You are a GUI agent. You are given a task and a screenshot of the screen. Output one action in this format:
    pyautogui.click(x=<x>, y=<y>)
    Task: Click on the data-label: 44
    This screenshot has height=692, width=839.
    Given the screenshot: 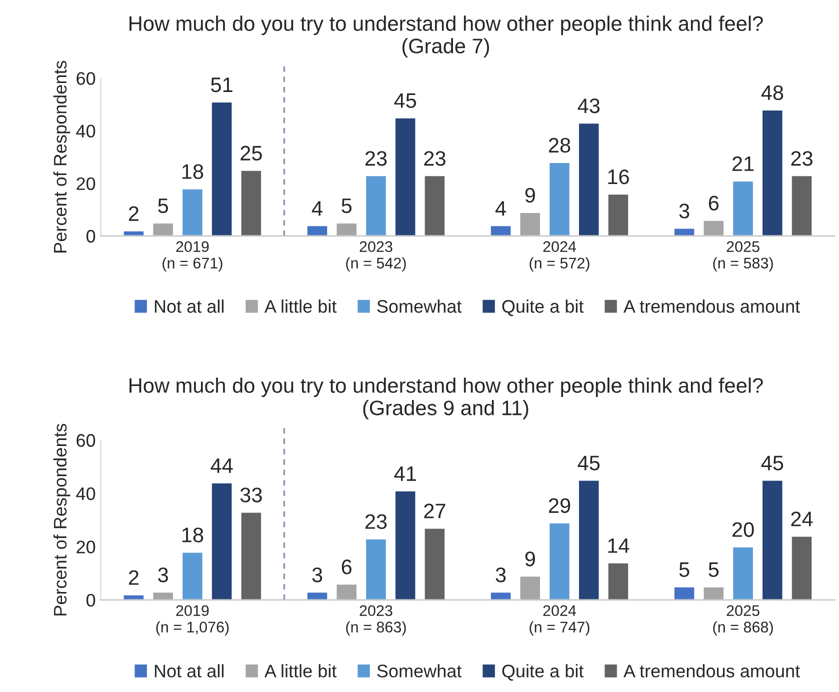 What is the action you would take?
    pyautogui.click(x=221, y=465)
    